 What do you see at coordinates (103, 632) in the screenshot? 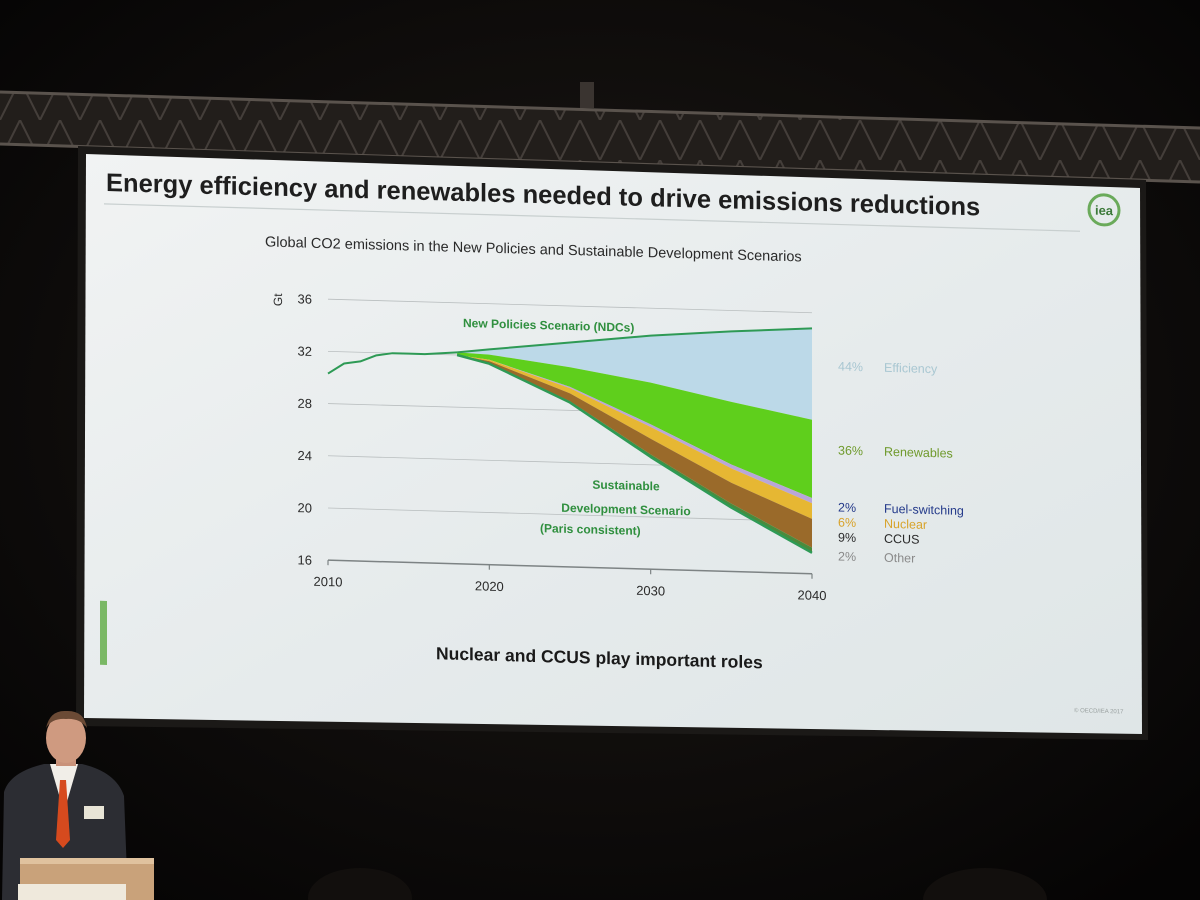
I see `accent-bar` at bounding box center [103, 632].